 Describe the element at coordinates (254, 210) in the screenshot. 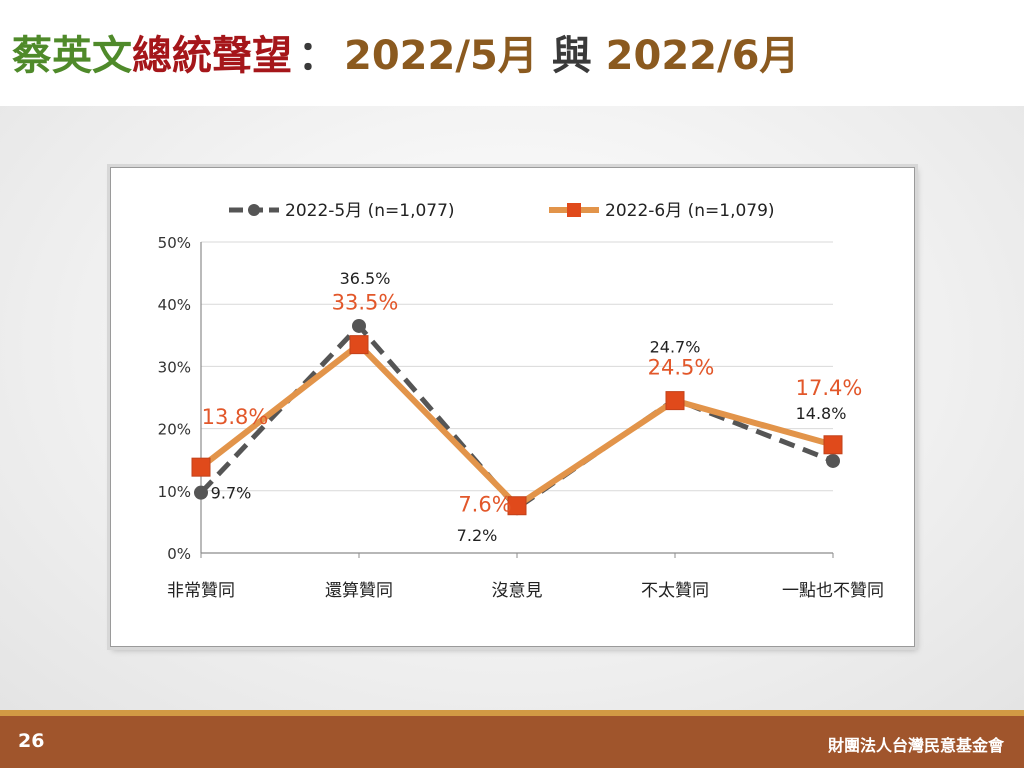

I see `legend-swatch-may-marker` at that location.